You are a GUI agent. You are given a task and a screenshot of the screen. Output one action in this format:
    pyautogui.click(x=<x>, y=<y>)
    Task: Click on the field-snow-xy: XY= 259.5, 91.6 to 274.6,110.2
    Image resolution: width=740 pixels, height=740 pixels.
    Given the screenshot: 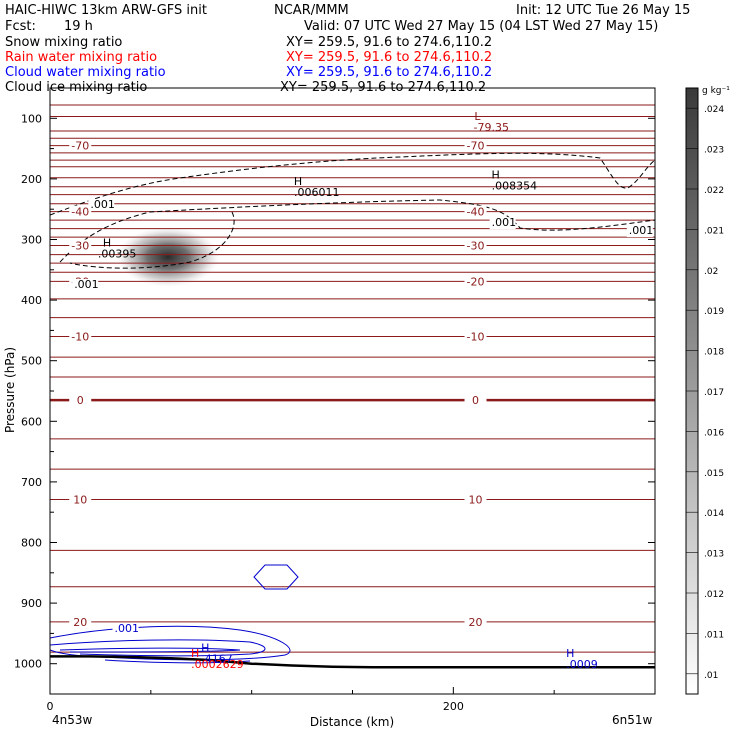 What is the action you would take?
    pyautogui.click(x=389, y=42)
    